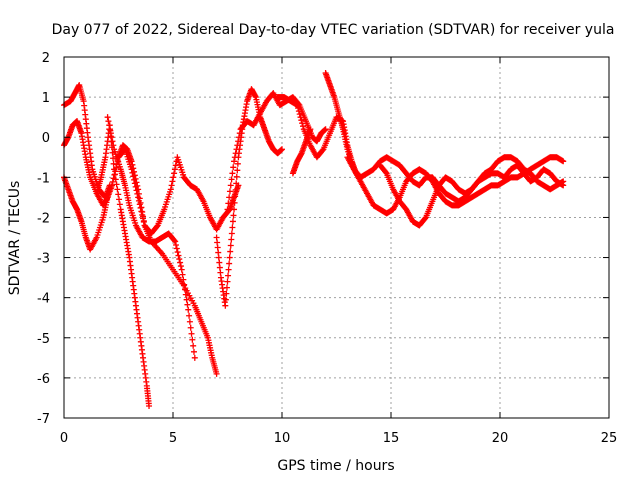 The image size is (640, 480). I want to click on y-tick-label: 0, so click(46, 138).